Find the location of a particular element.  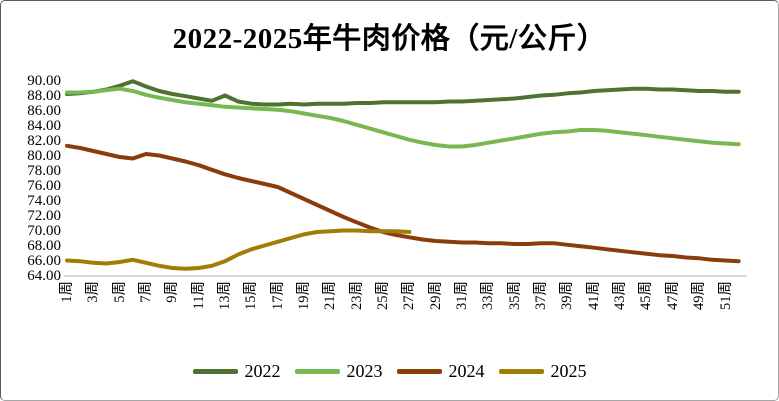

x-axis-tick-label: 51周 is located at coordinates (725, 295).